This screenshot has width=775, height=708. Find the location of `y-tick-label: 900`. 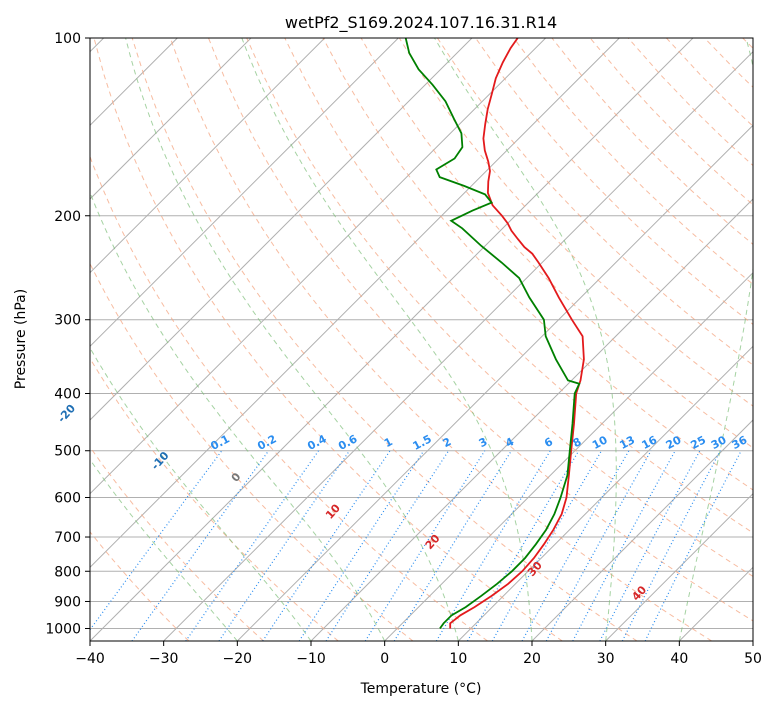

y-tick-label: 900 is located at coordinates (67, 602).